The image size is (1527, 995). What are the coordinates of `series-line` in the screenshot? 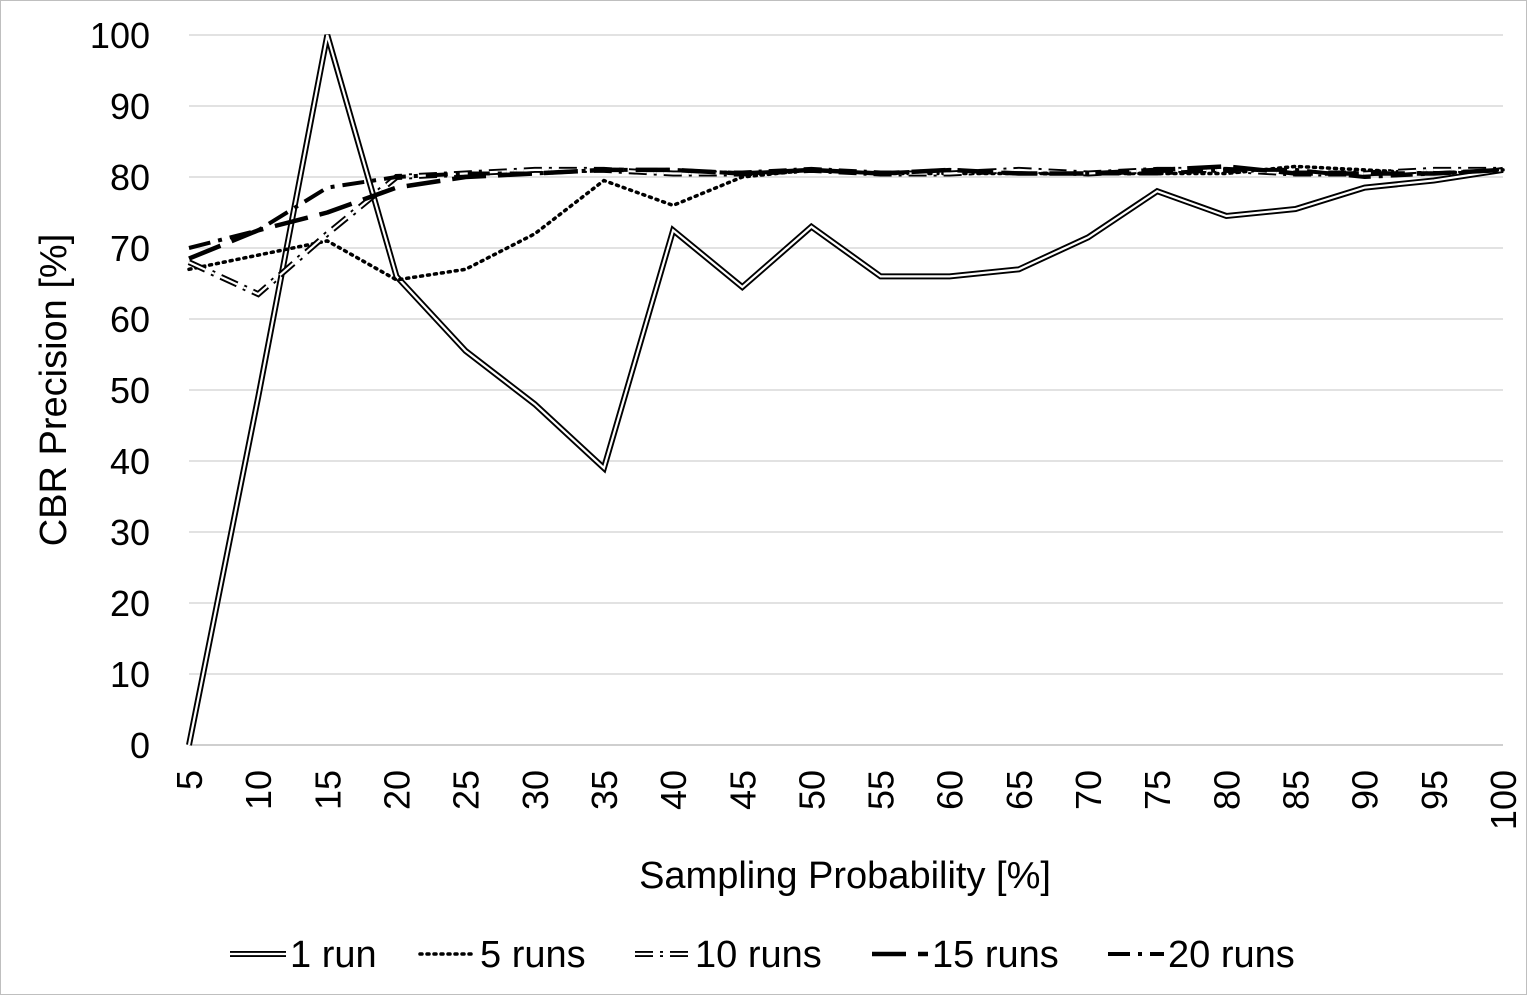 It's located at (846, 208).